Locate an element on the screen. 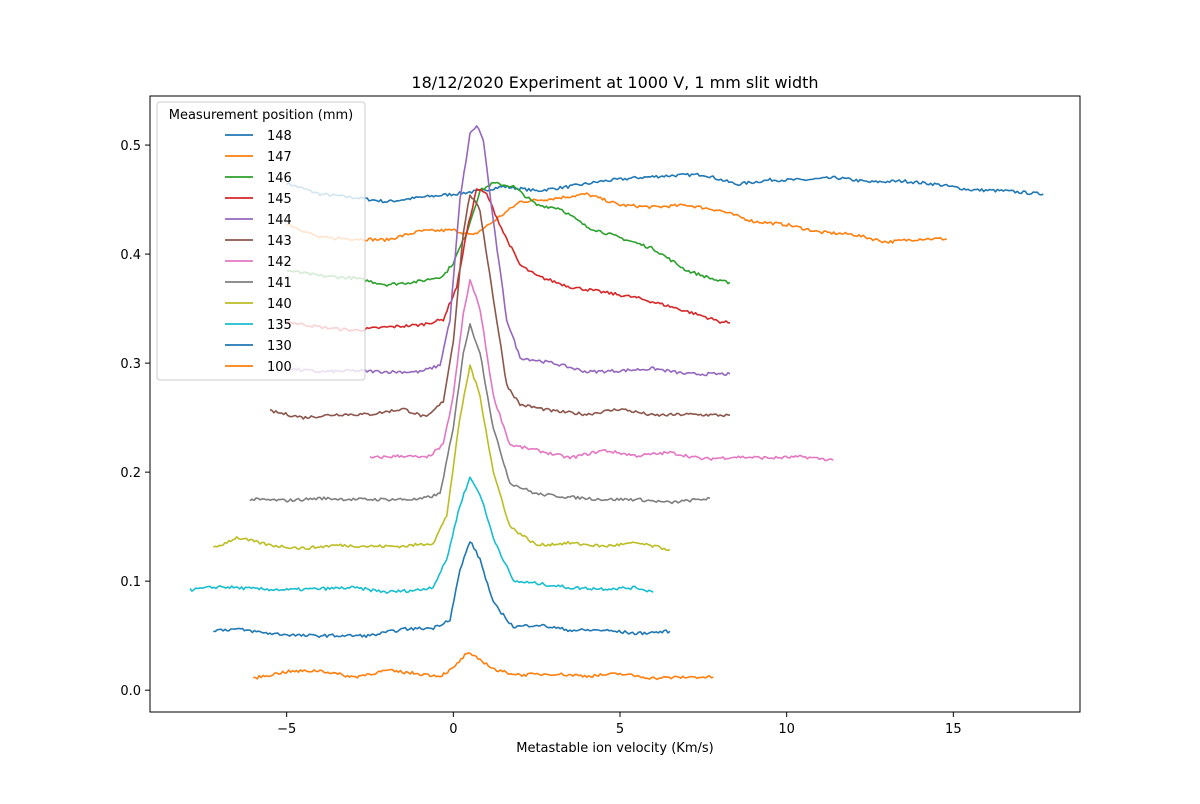 The image size is (1200, 804). y-tick-label: 0.1 is located at coordinates (130, 582).